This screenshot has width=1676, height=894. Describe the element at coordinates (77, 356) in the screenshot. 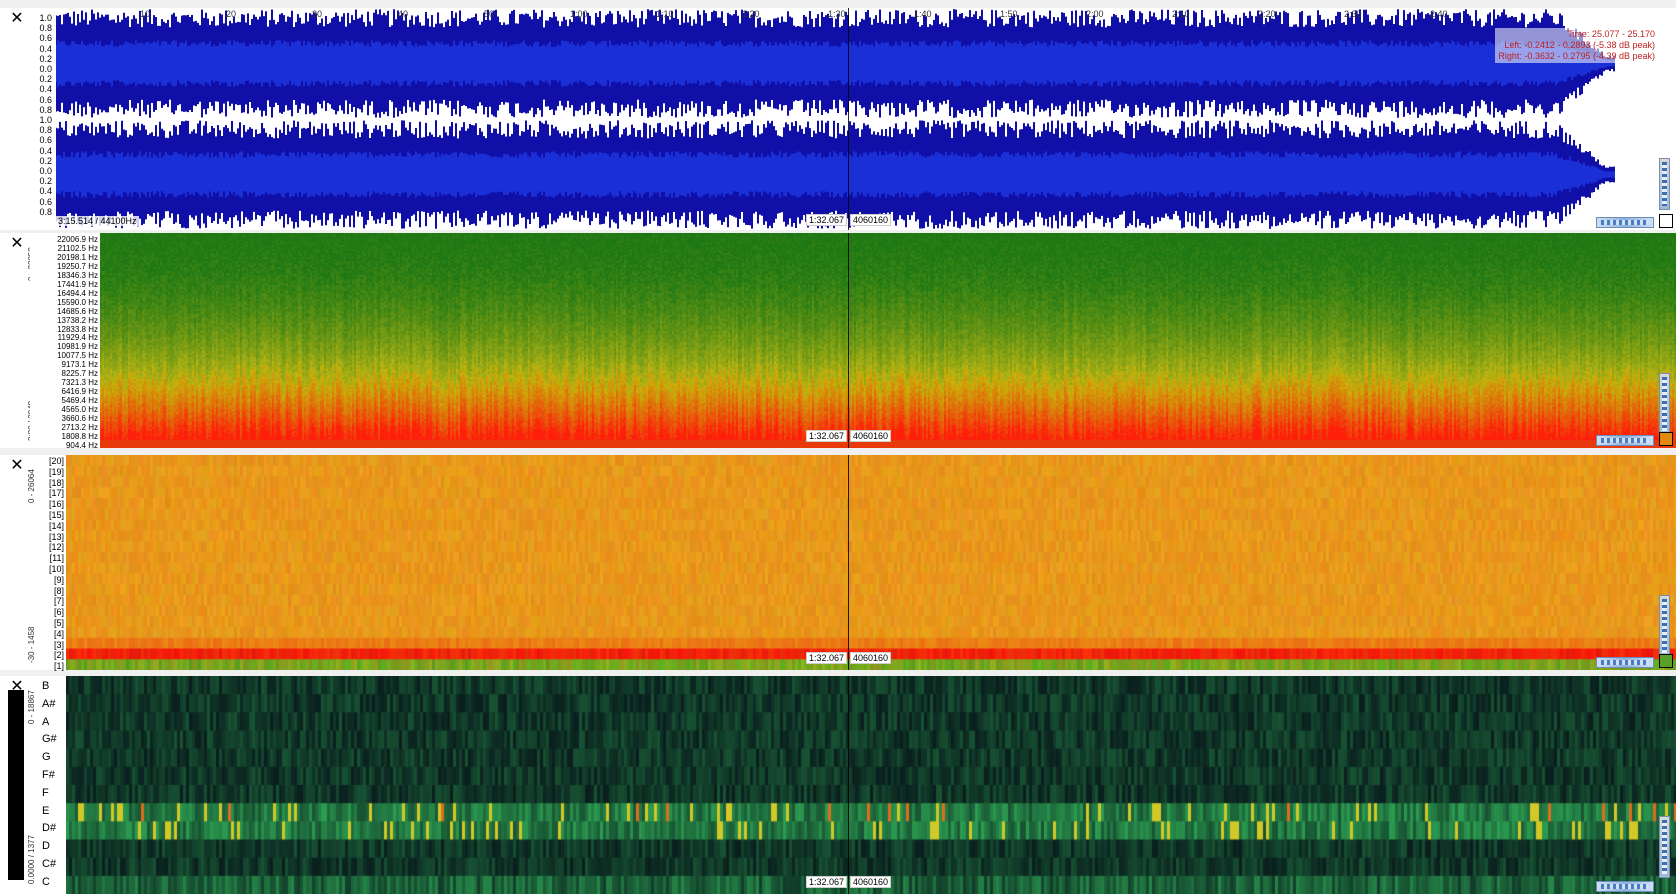

I see `freq-tick-13: 10077.5 Hz` at that location.